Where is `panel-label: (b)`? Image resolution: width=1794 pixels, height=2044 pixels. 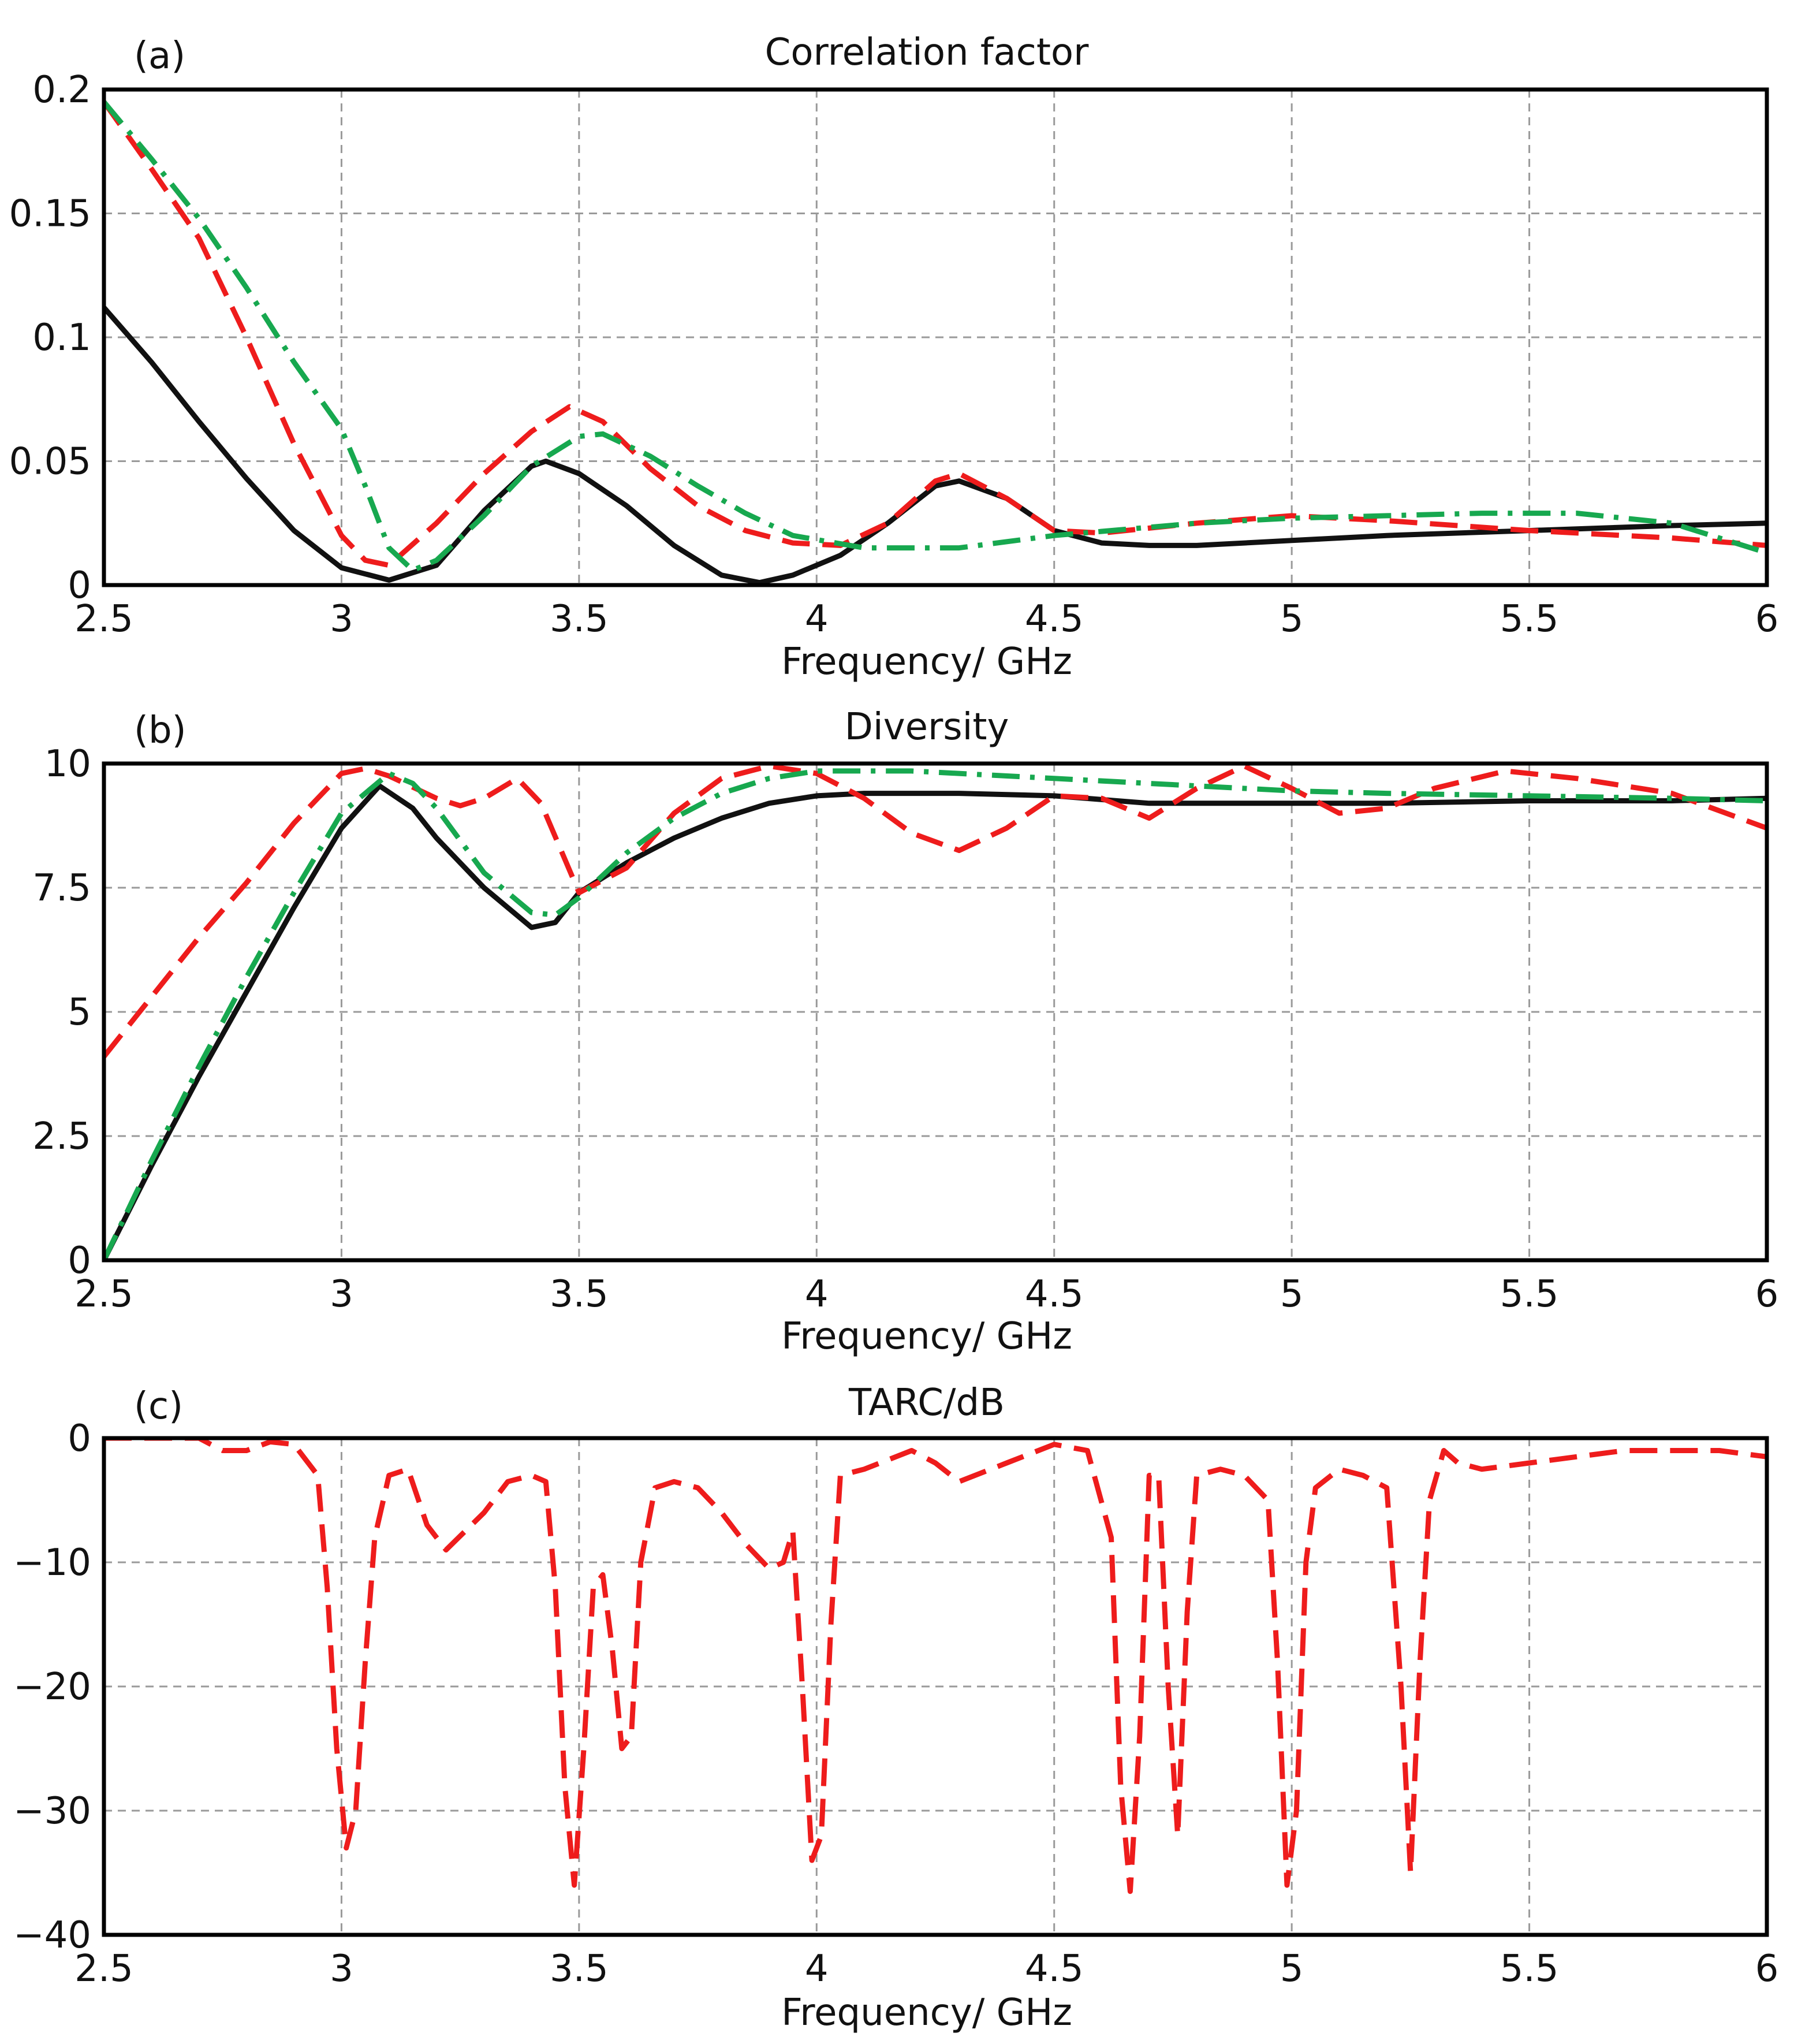
panel-label: (b) is located at coordinates (160, 731).